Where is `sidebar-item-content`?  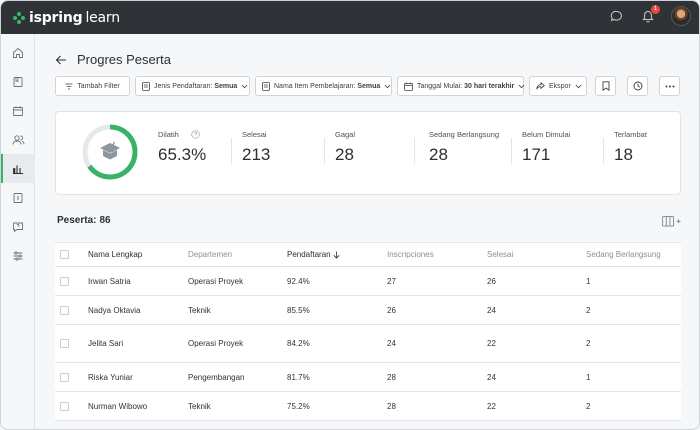 sidebar-item-content is located at coordinates (18, 81).